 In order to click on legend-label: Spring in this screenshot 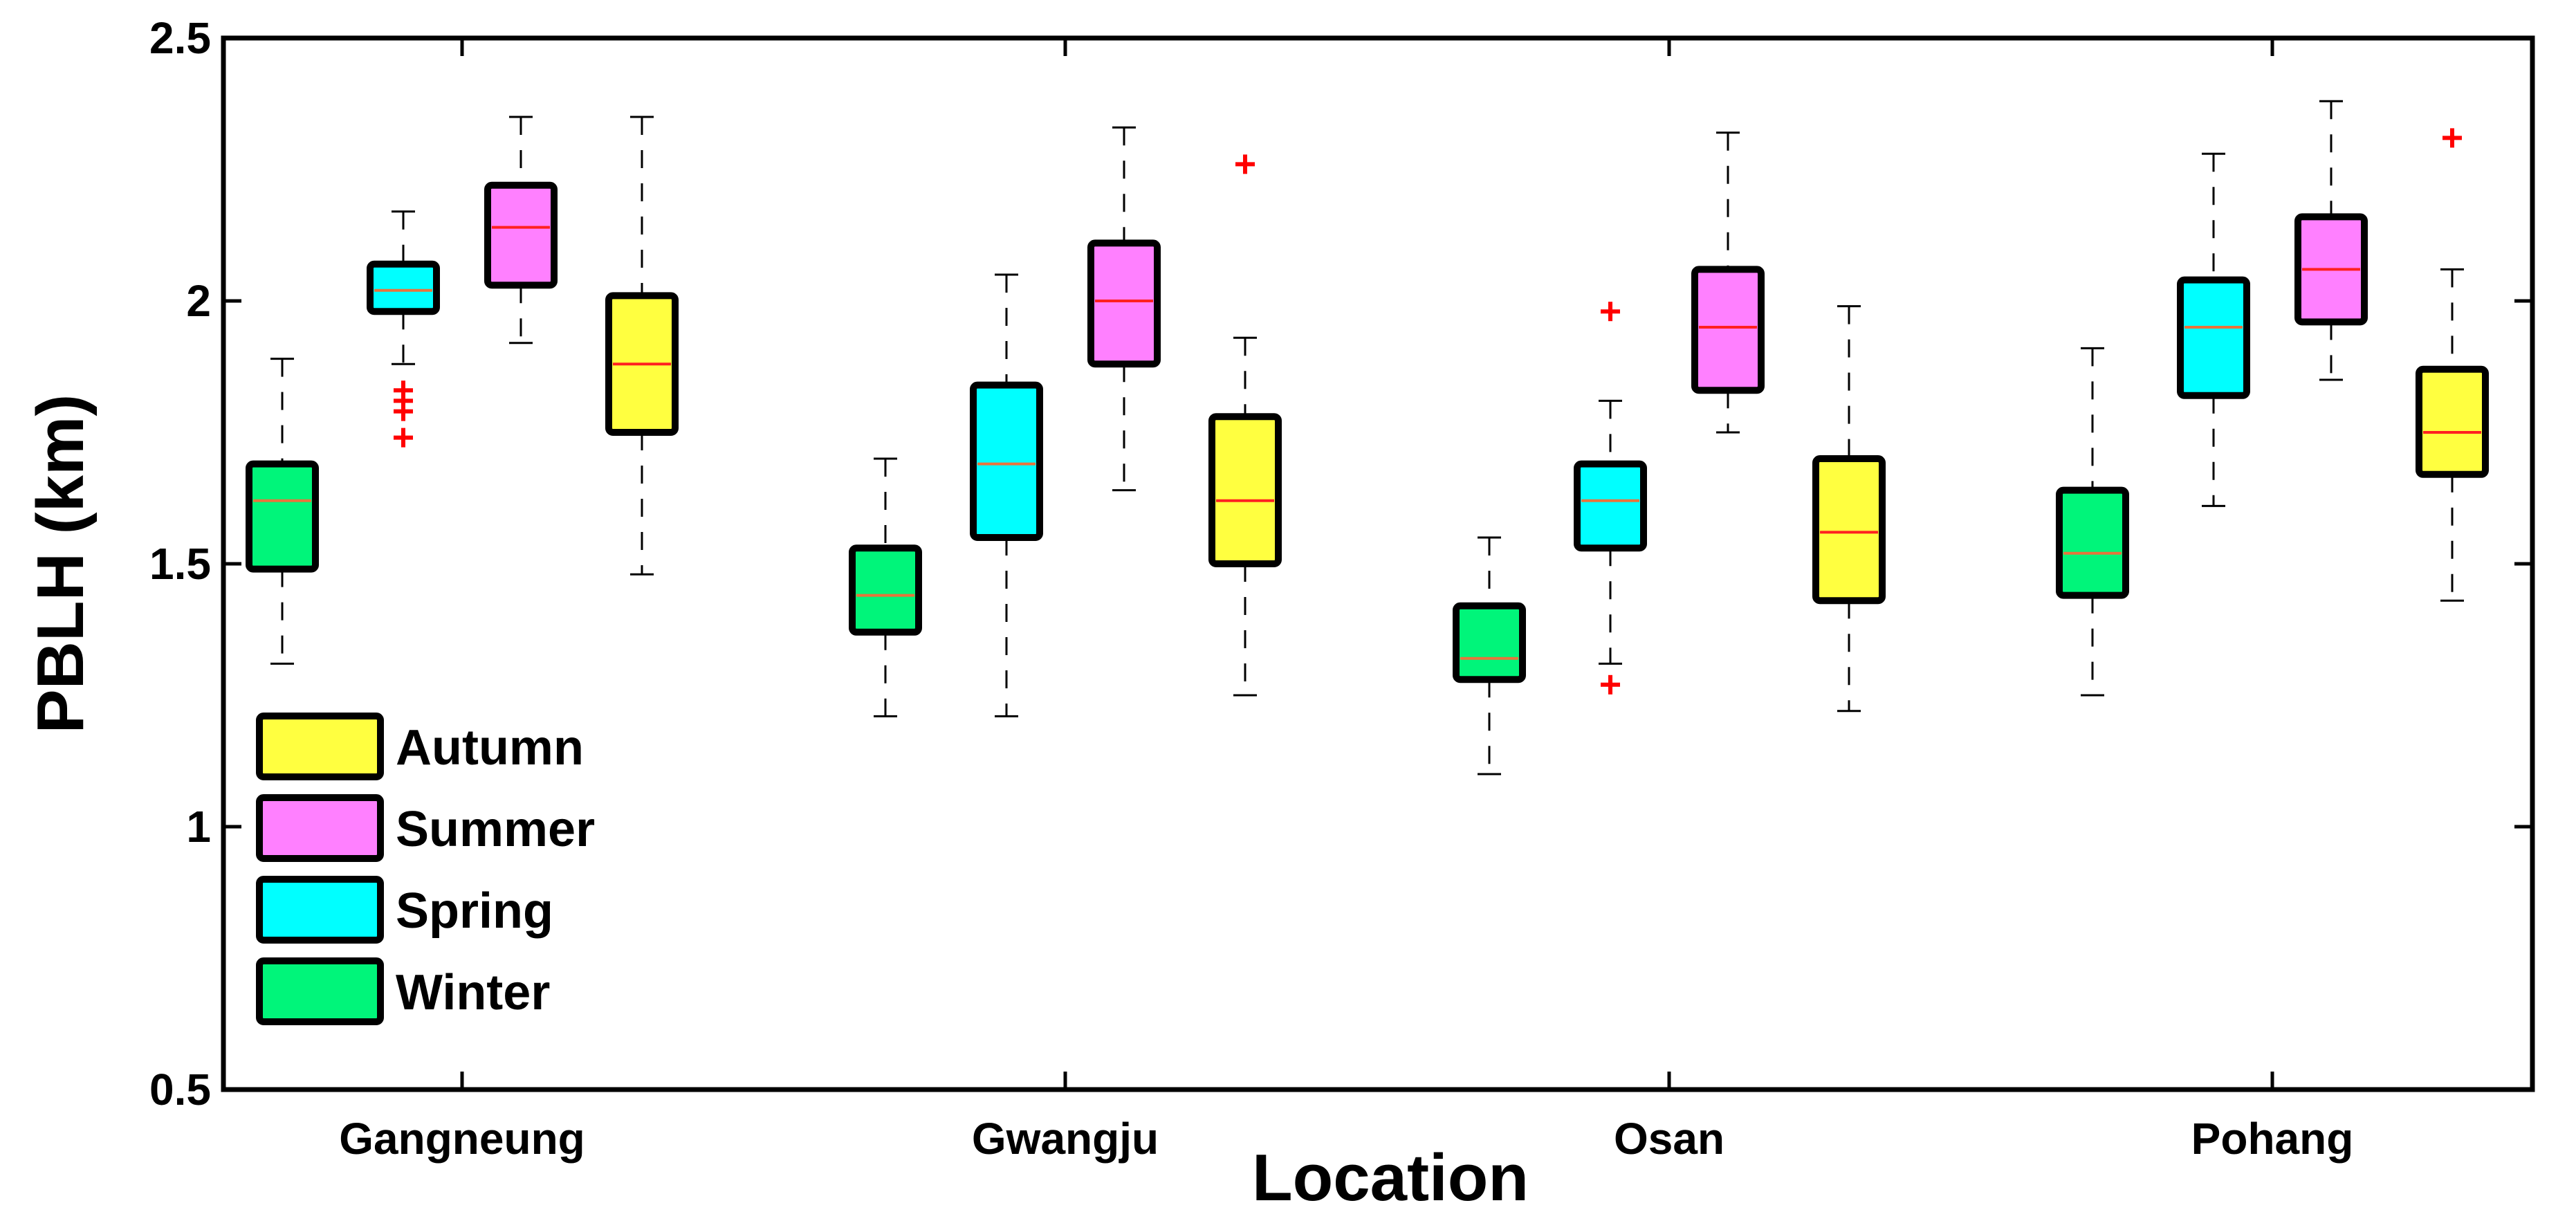, I will do `click(474, 911)`.